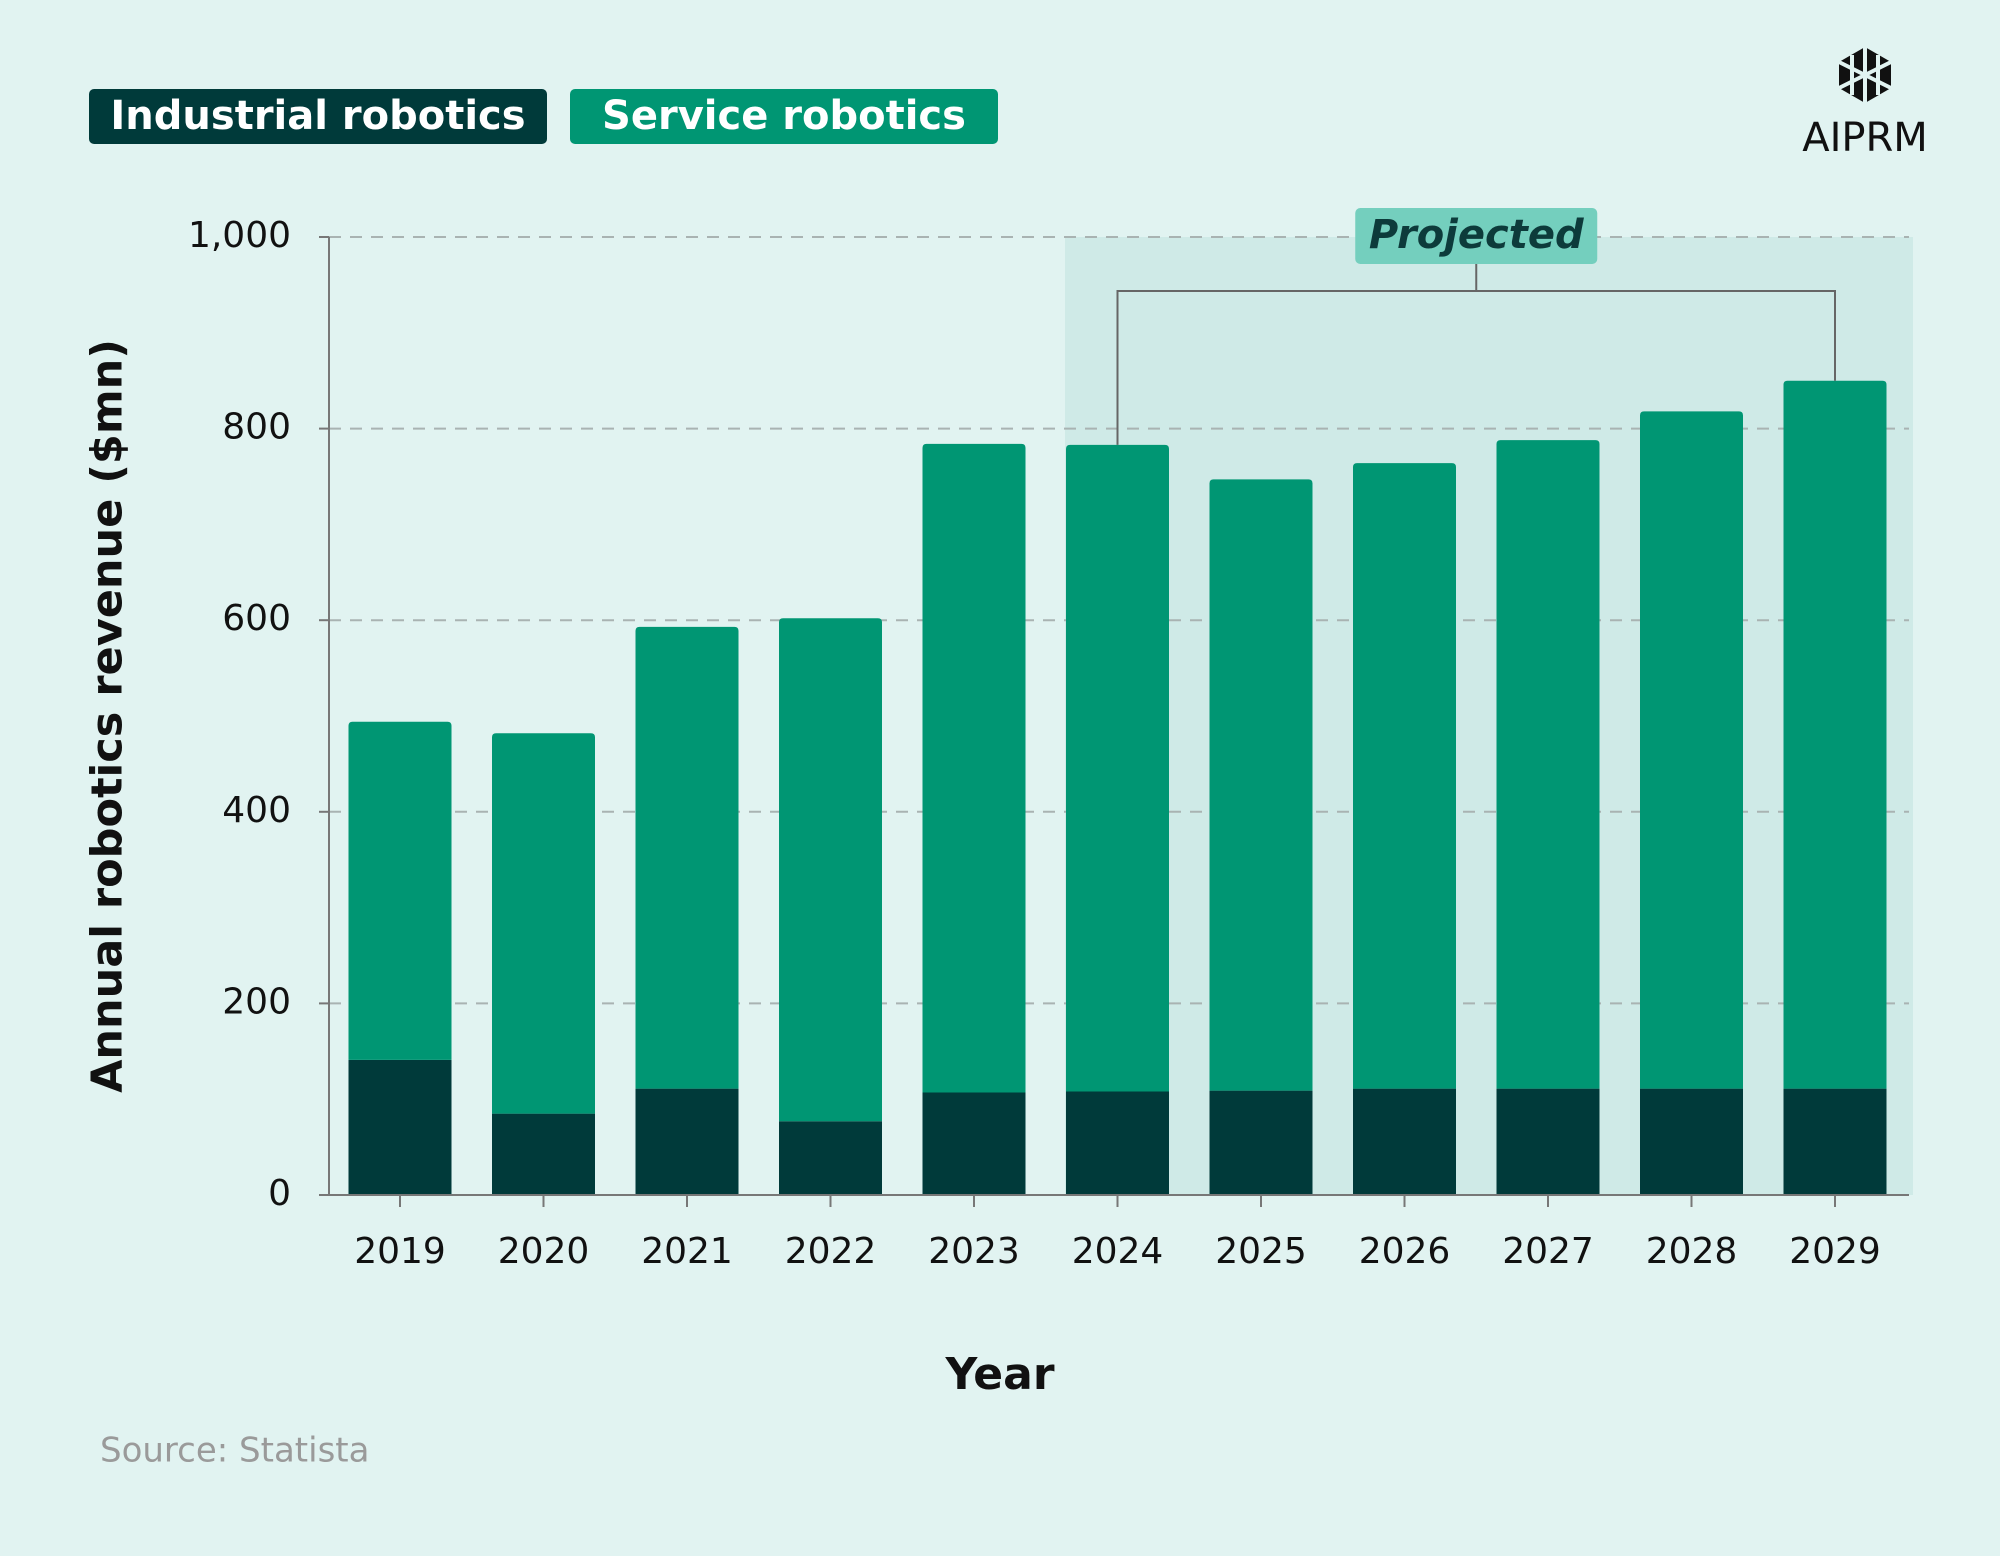 The height and width of the screenshot is (1556, 2000). I want to click on x-axis-title: Year, so click(999, 1374).